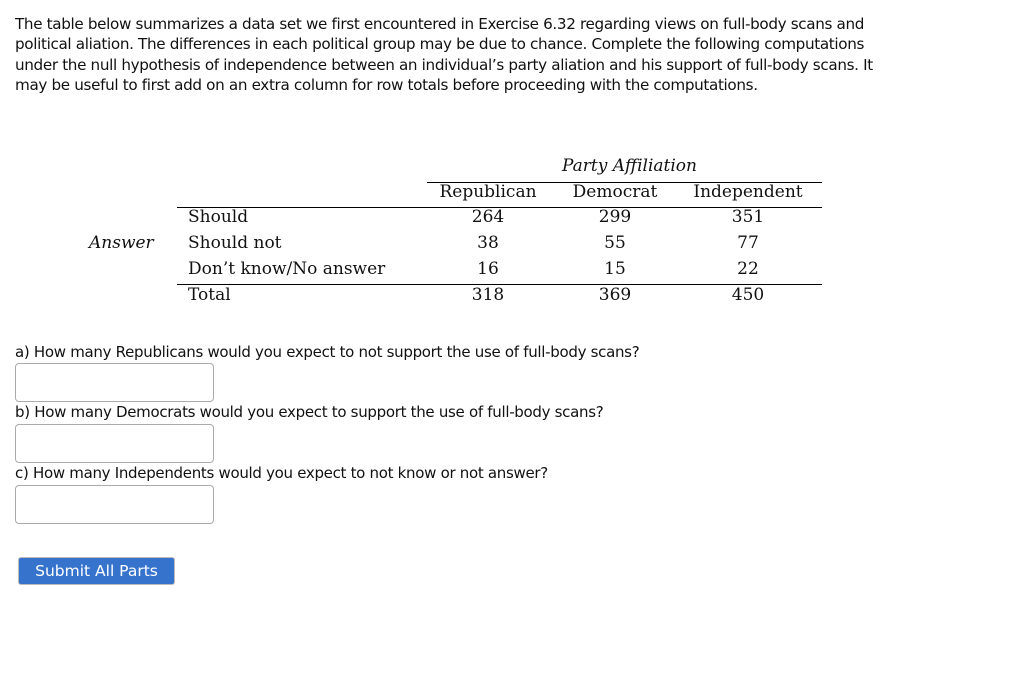  What do you see at coordinates (748, 243) in the screenshot?
I see `cell: 77` at bounding box center [748, 243].